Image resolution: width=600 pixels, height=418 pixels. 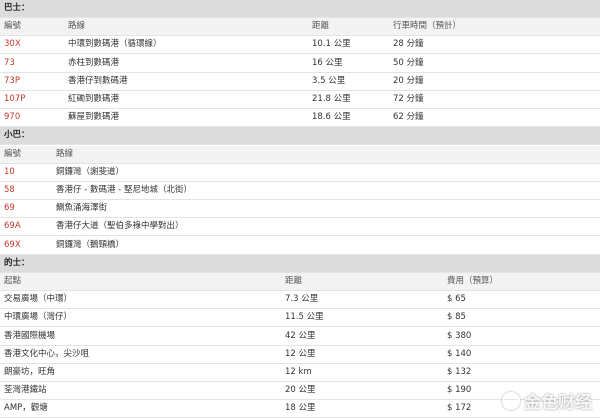 I want to click on table-cell: 紅磡到數碼港, so click(x=94, y=99).